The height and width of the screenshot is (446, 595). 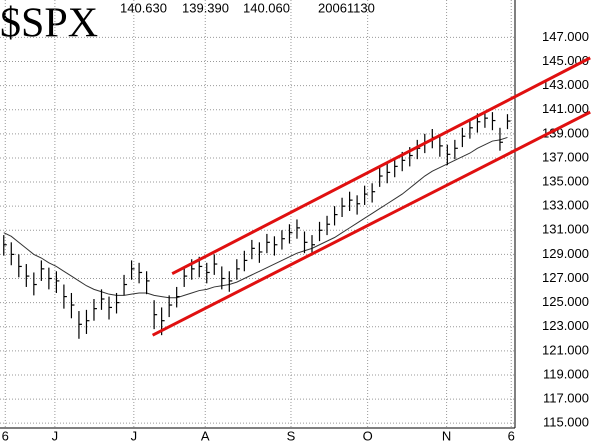 What do you see at coordinates (565, 229) in the screenshot?
I see `y-tick-label: 131.000` at bounding box center [565, 229].